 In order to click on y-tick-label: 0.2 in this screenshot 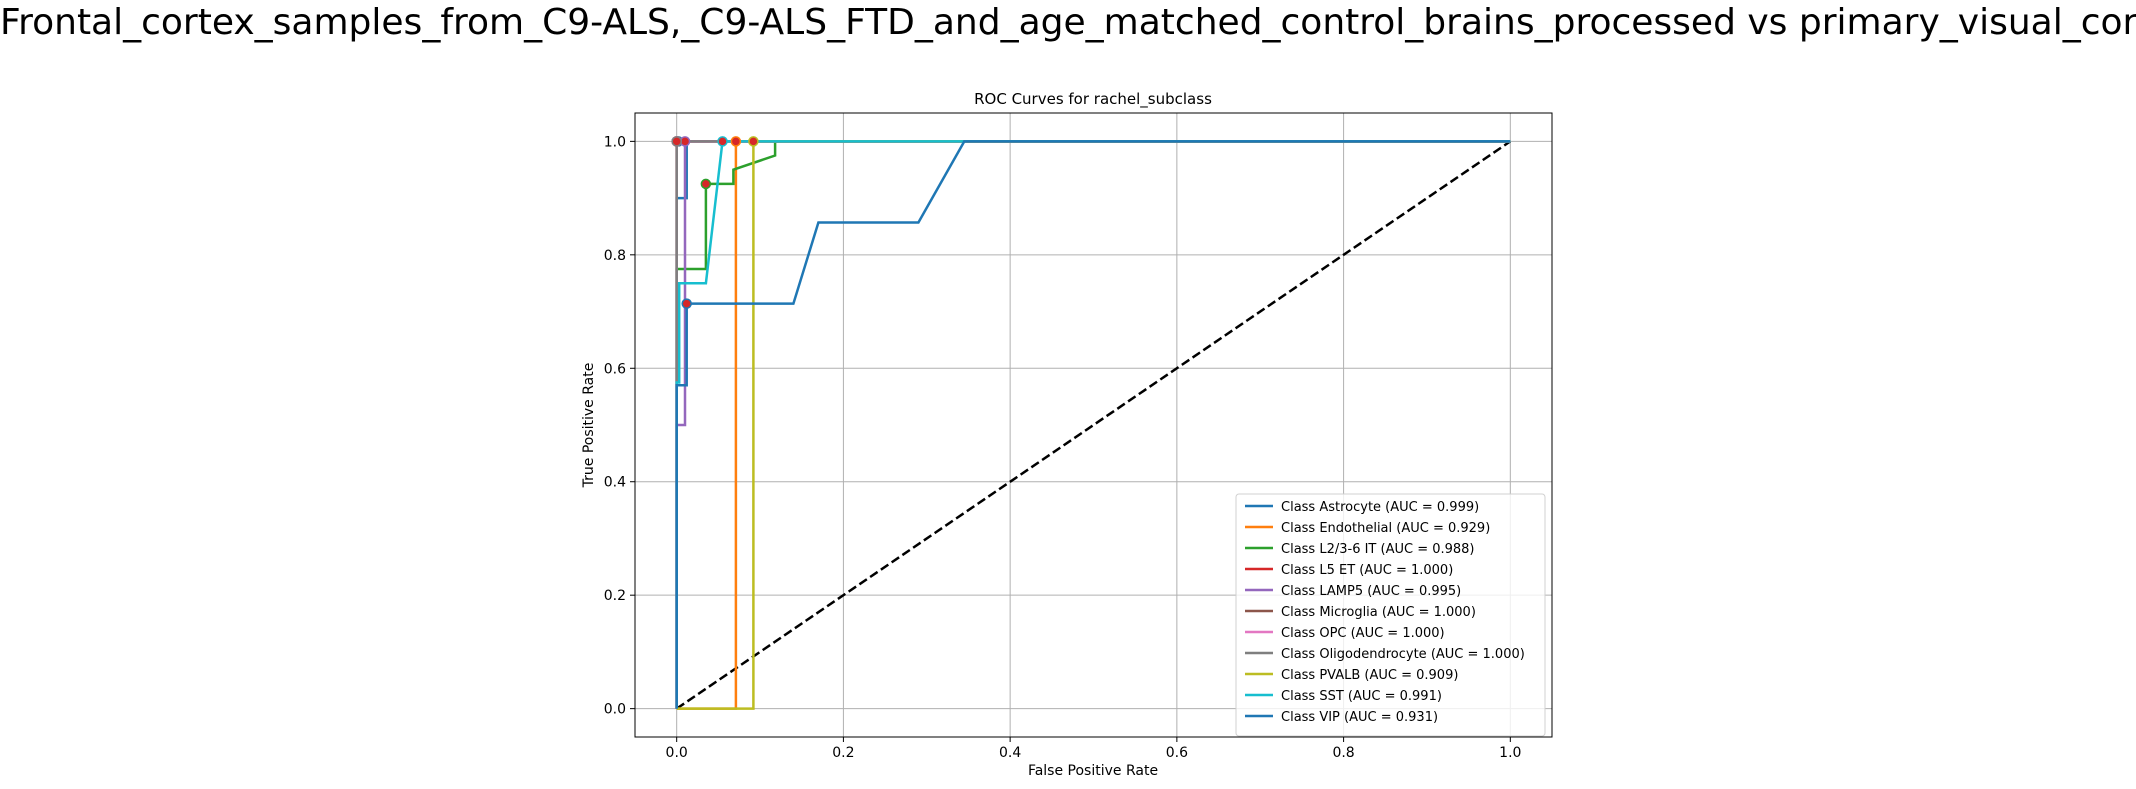, I will do `click(615, 596)`.